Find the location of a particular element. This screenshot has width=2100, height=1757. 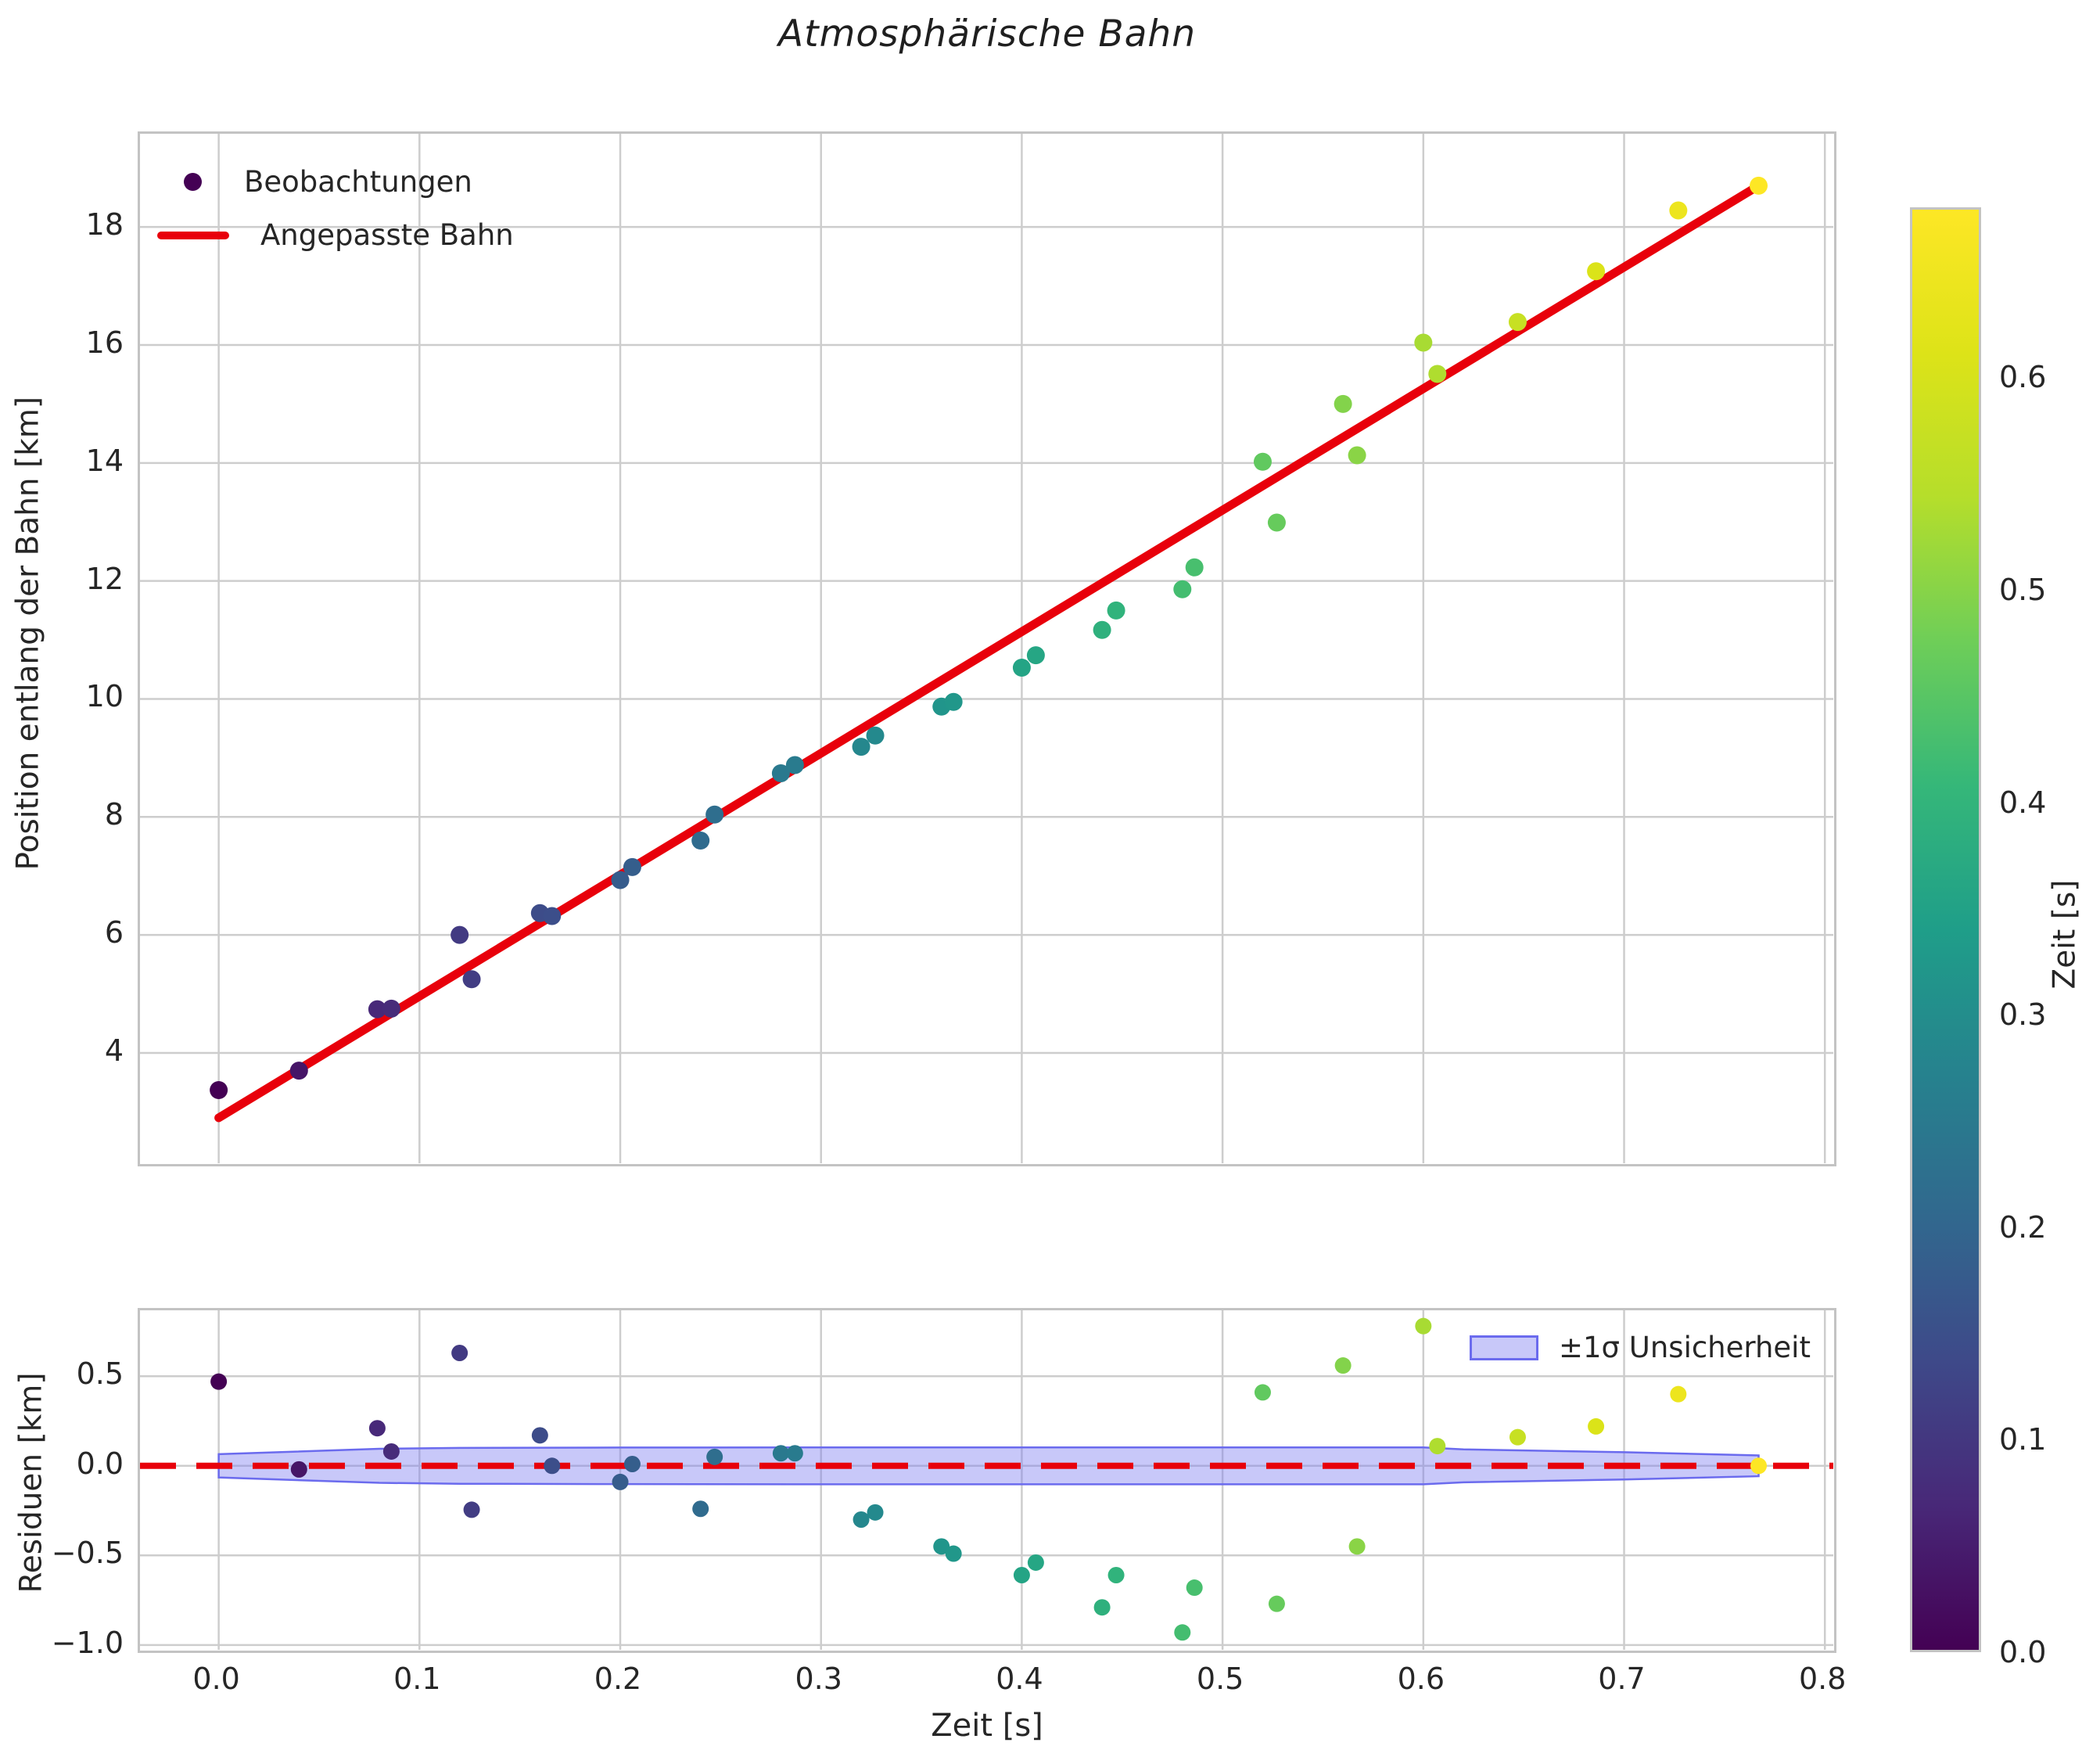

main-y-axis-label: Position entlang der Bahn [km] is located at coordinates (28, 634).